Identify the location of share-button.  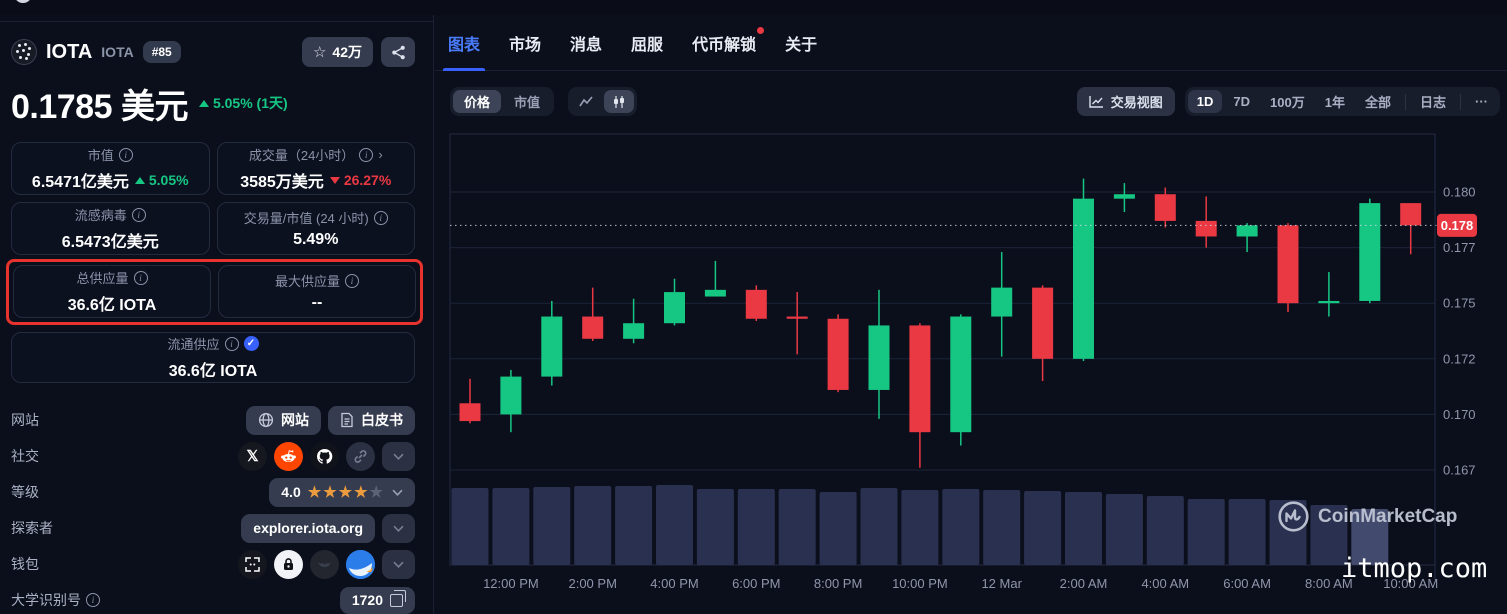
(398, 52).